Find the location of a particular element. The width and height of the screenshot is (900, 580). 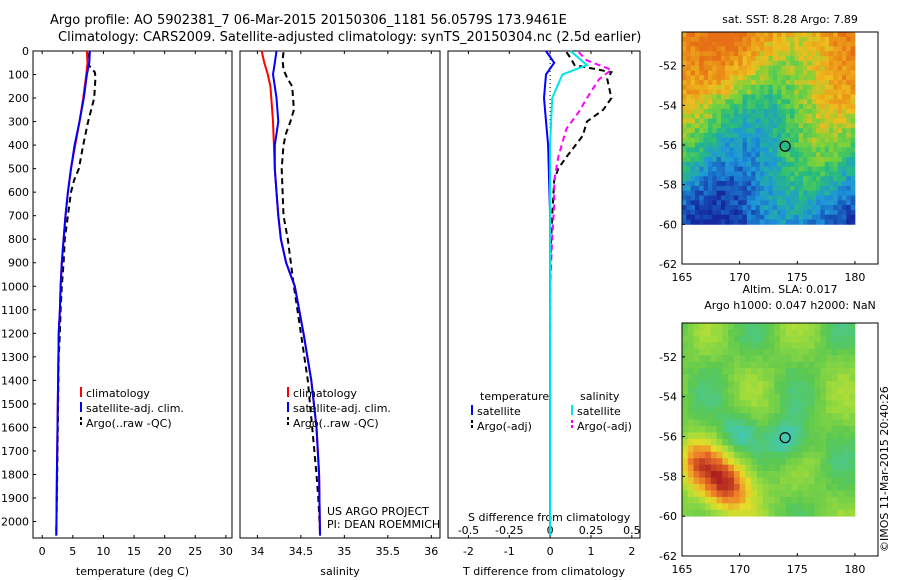

temperature-ytick-label: 1400 is located at coordinates (15, 380).